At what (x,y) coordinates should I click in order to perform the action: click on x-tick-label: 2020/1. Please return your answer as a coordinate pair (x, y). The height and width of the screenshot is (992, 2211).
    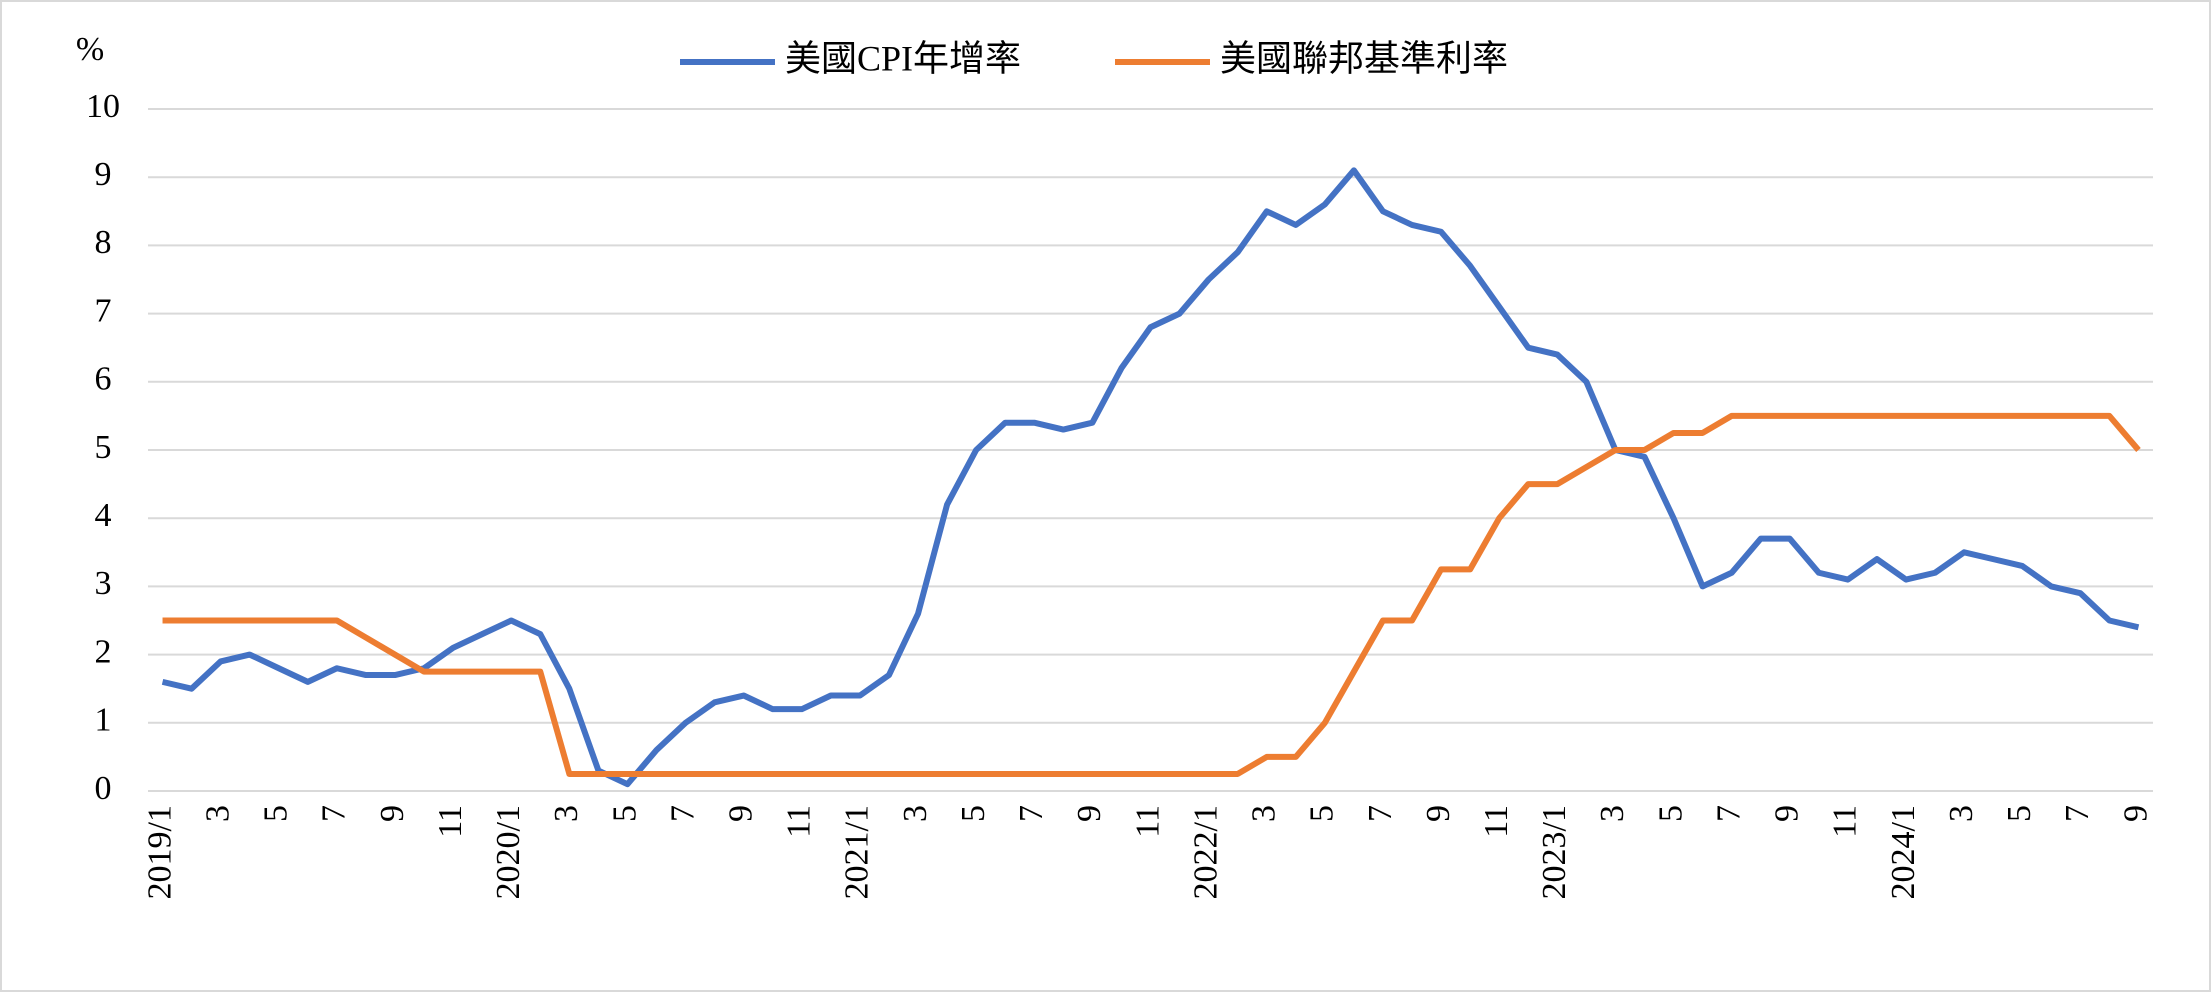
    Looking at the image, I should click on (508, 852).